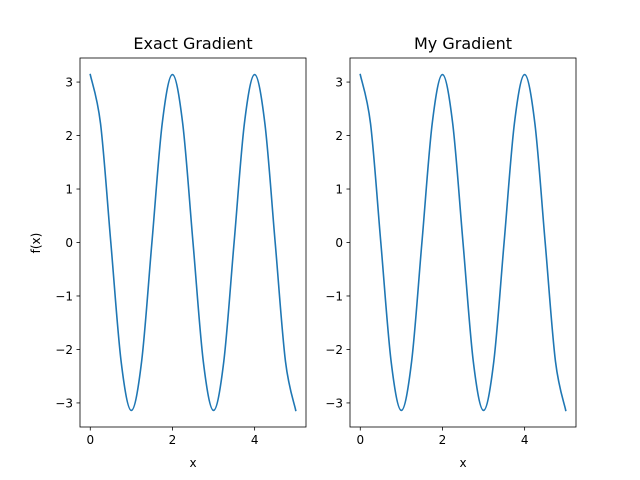 The width and height of the screenshot is (640, 480). Describe the element at coordinates (334, 350) in the screenshot. I see `right-y-tick-label: −2` at that location.